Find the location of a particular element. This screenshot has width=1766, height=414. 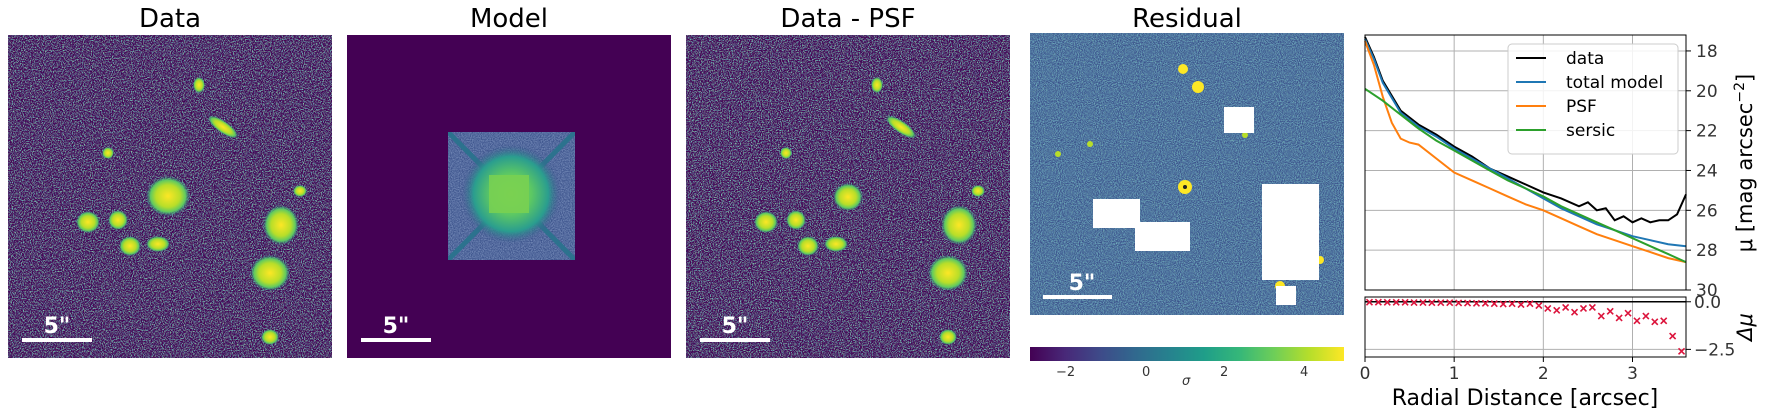

x-tick-label: 3 is located at coordinates (1632, 374).